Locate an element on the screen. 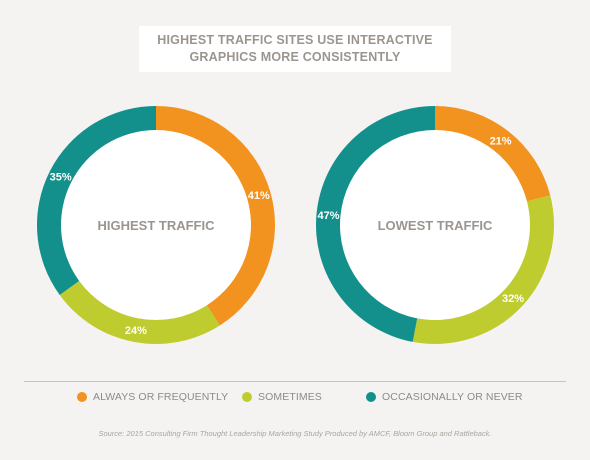  legend-item-always: ALWAYS OR FREQUENTLY is located at coordinates (152, 397).